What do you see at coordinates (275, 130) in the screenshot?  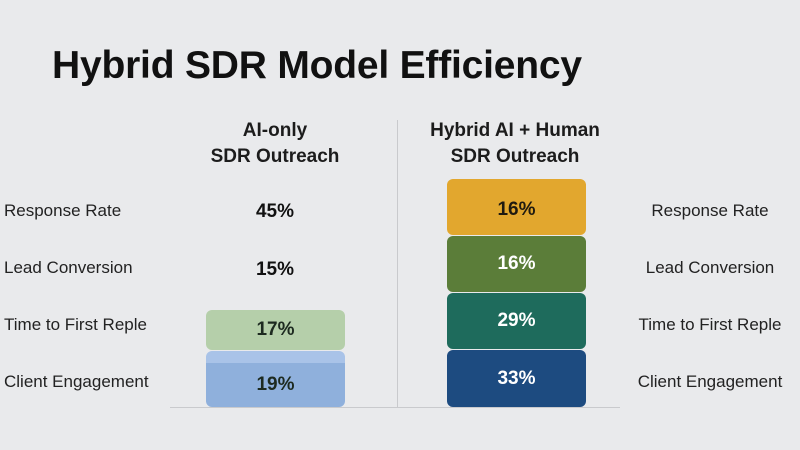 I see `column-header-ai-only-line1: AI-only` at bounding box center [275, 130].